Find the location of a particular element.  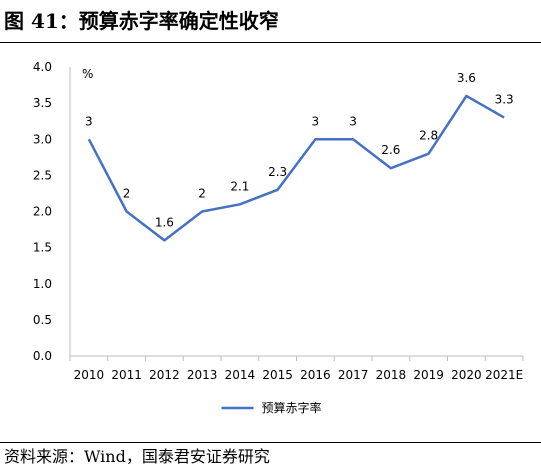

y-tick-label: 1.0 is located at coordinates (42, 284).